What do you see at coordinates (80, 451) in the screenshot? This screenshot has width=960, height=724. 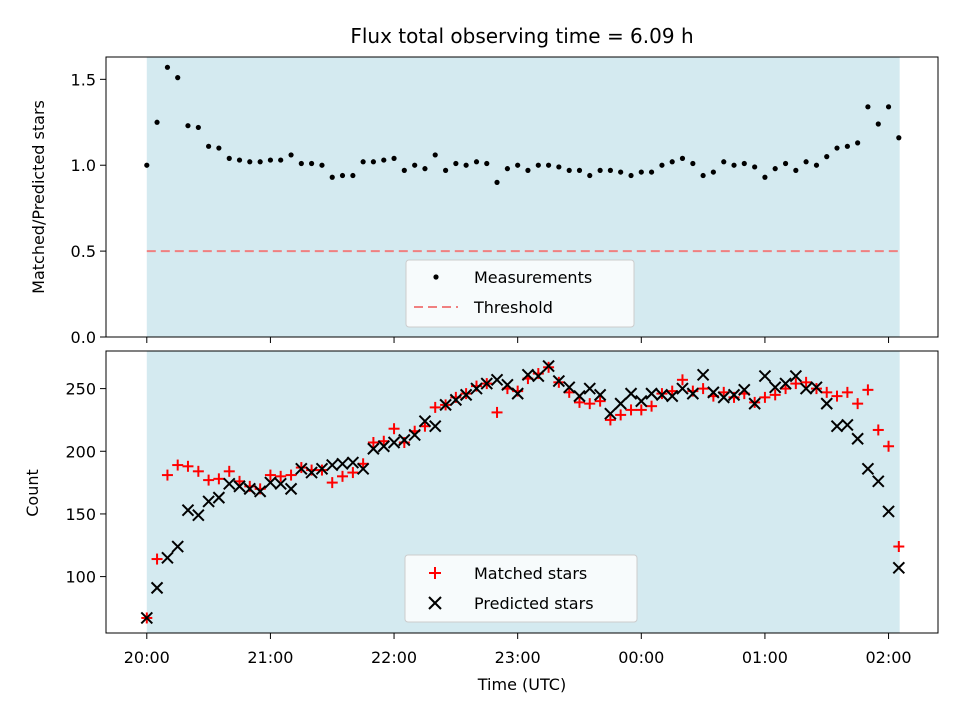 I see `bottom-y-tick-label: 200` at bounding box center [80, 451].